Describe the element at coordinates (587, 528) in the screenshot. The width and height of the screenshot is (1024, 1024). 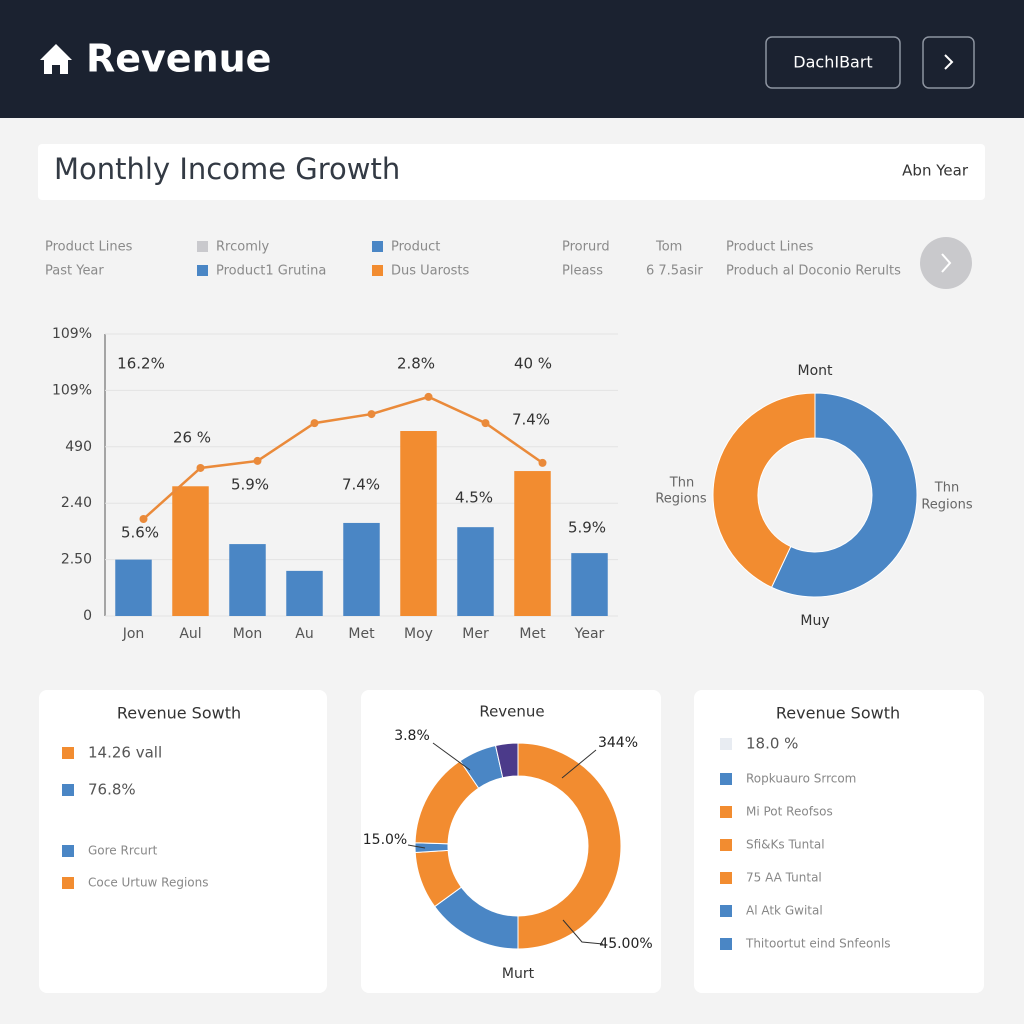
I see `annotation: 5.9%` at that location.